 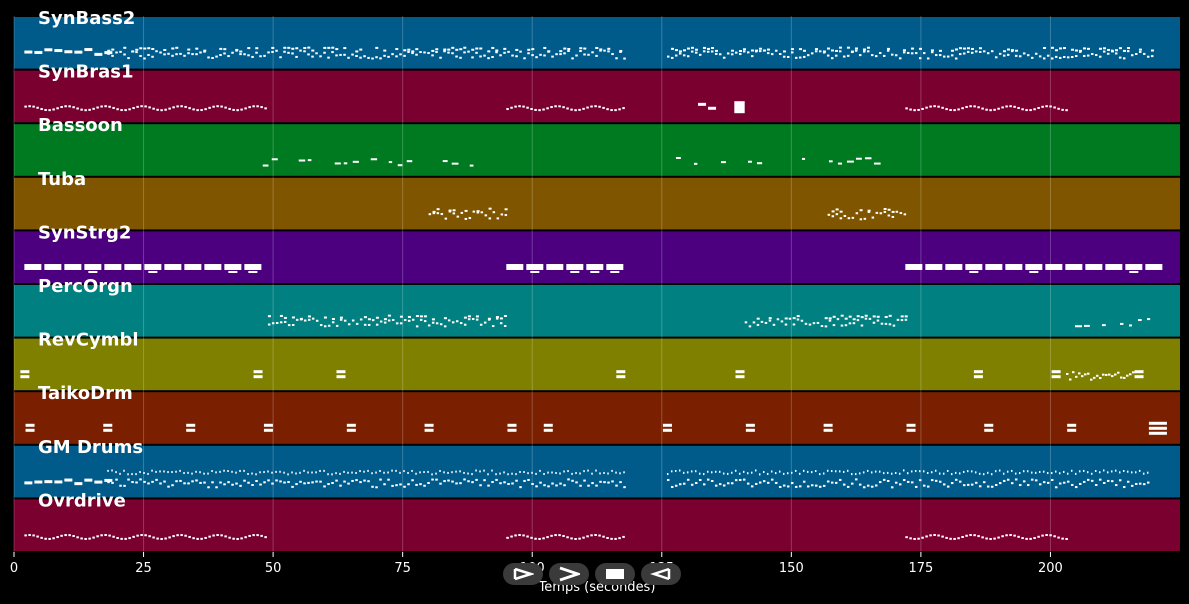 What do you see at coordinates (569, 574) in the screenshot?
I see `forward-button` at bounding box center [569, 574].